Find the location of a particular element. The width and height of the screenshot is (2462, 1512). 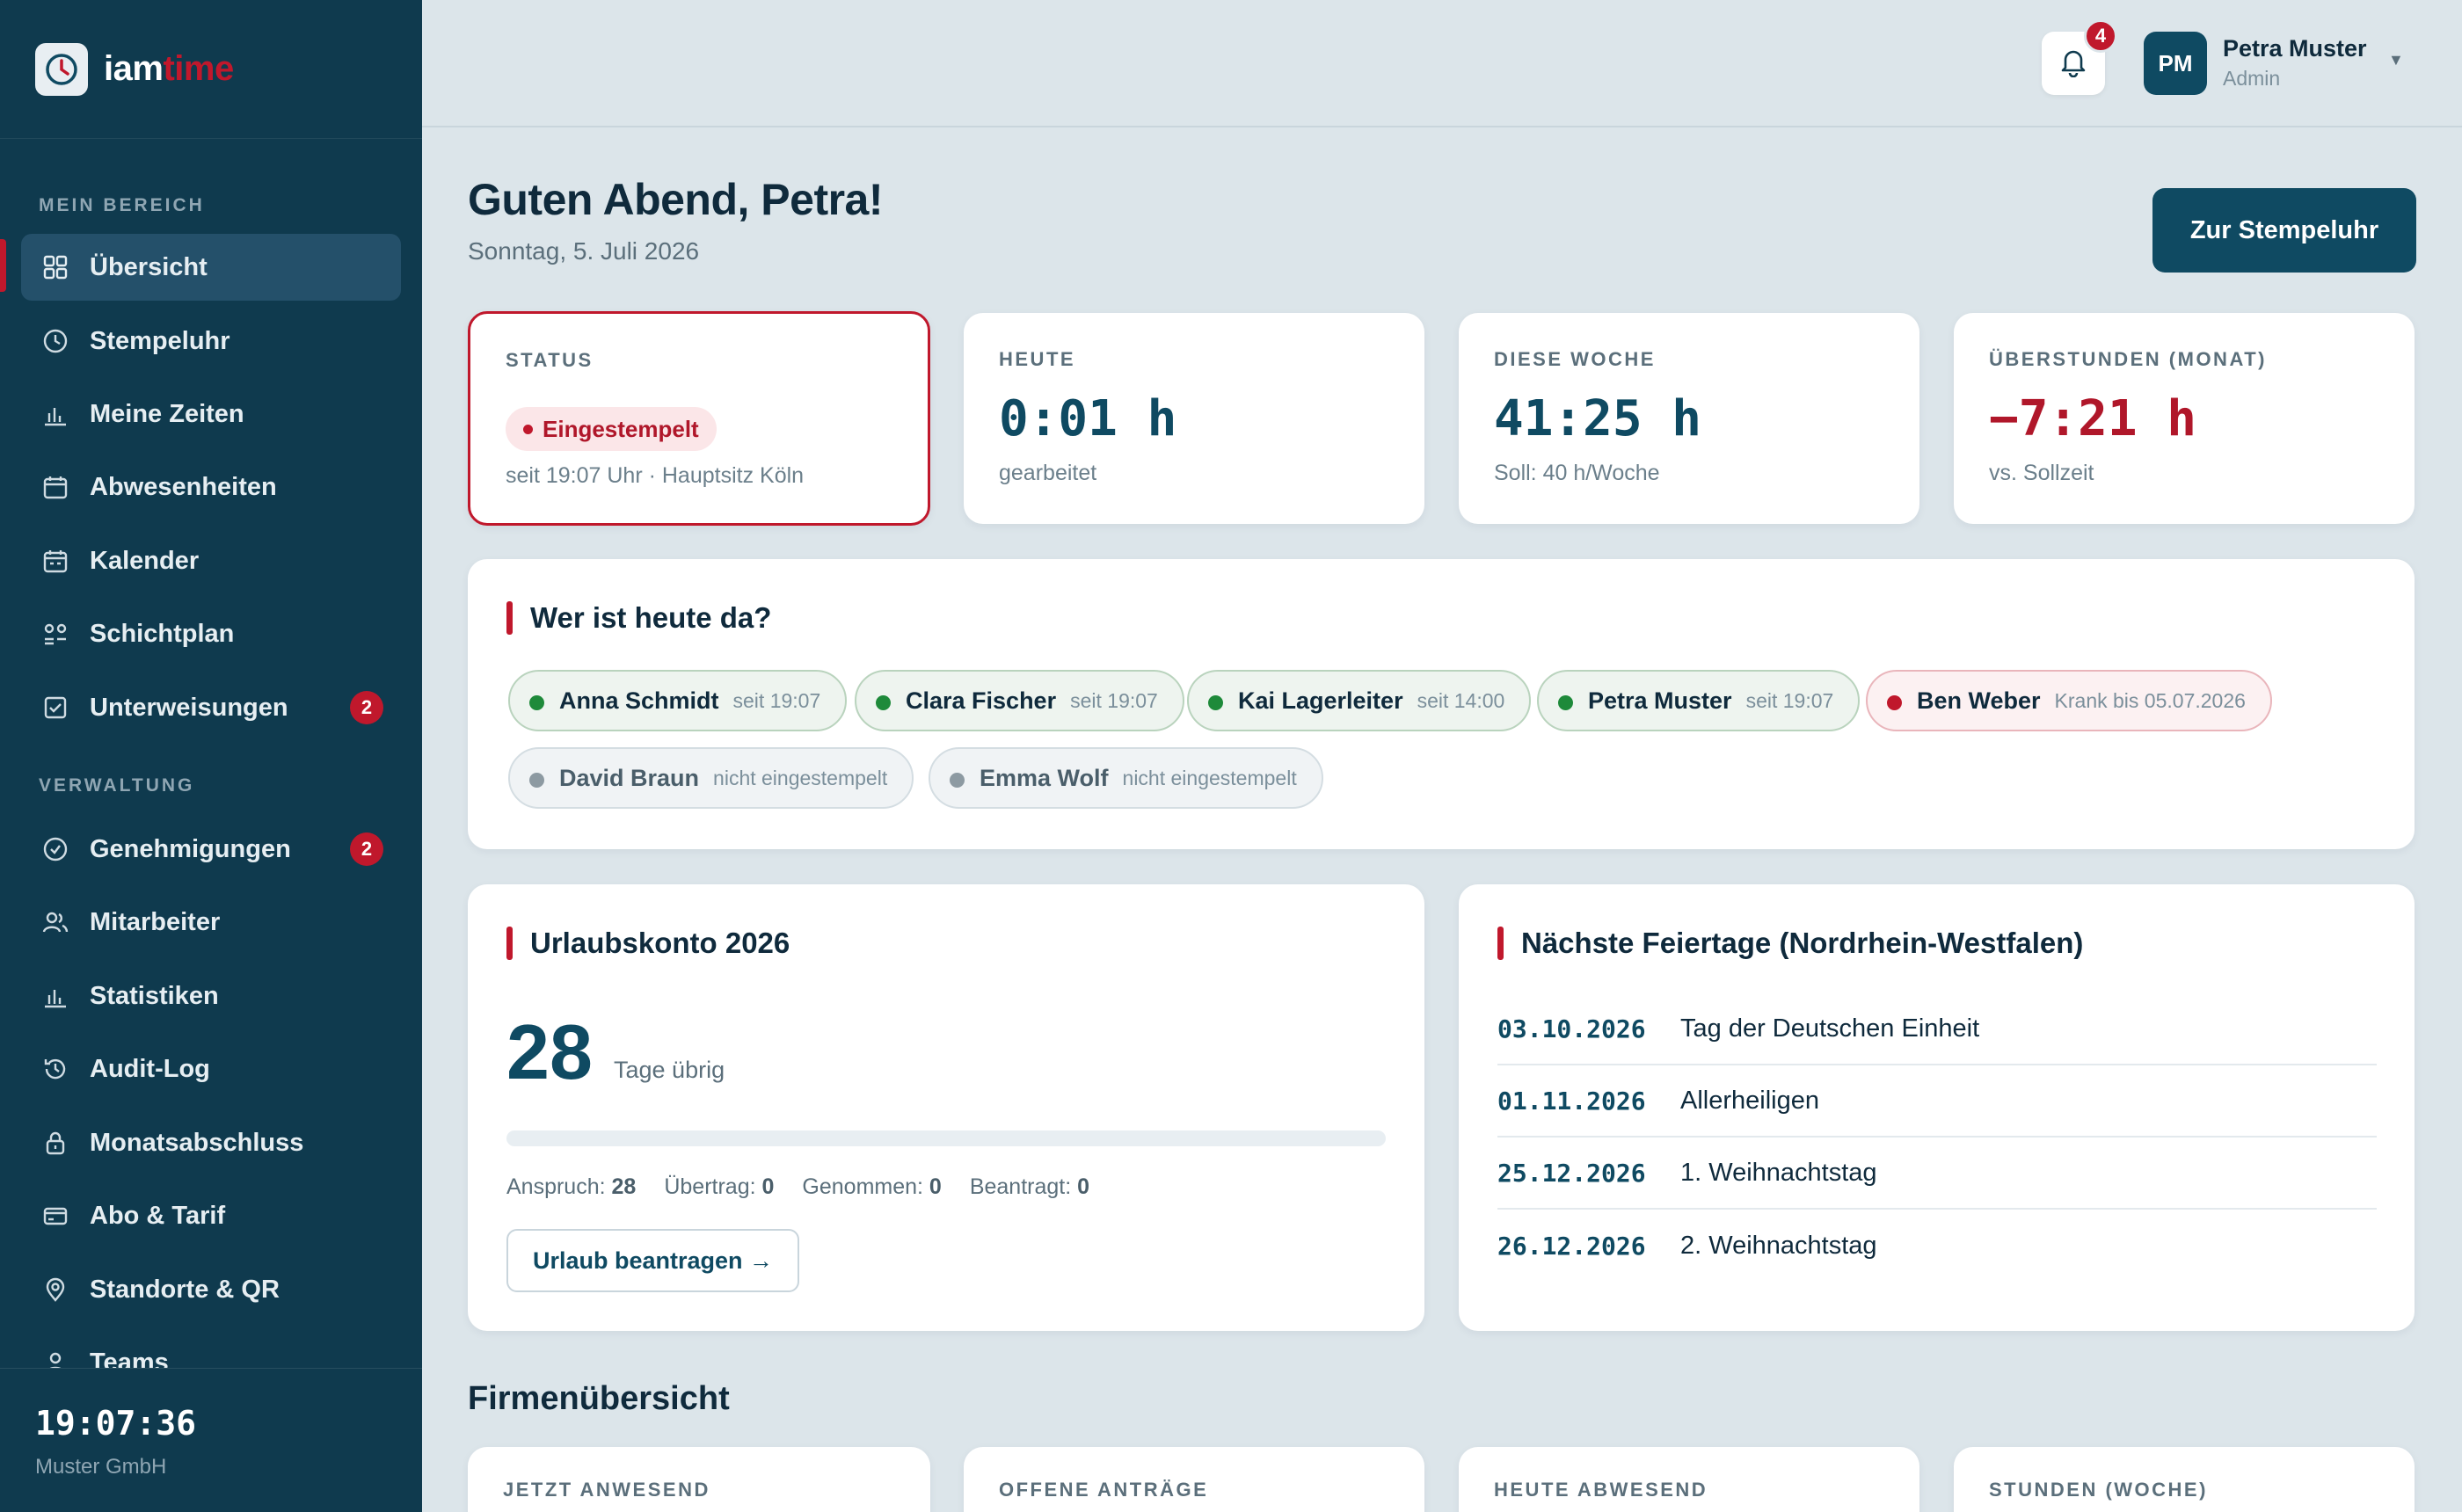

sidebar-item-standorte-qr: Standorte & QR is located at coordinates (211, 1290).